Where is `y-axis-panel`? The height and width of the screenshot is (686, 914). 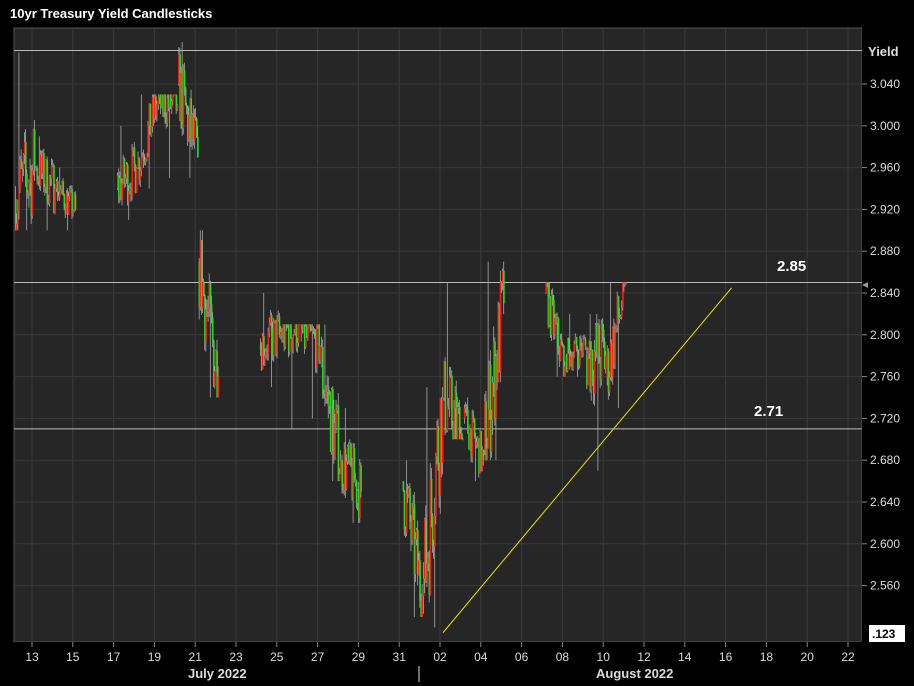
y-axis-panel is located at coordinates (886, 335).